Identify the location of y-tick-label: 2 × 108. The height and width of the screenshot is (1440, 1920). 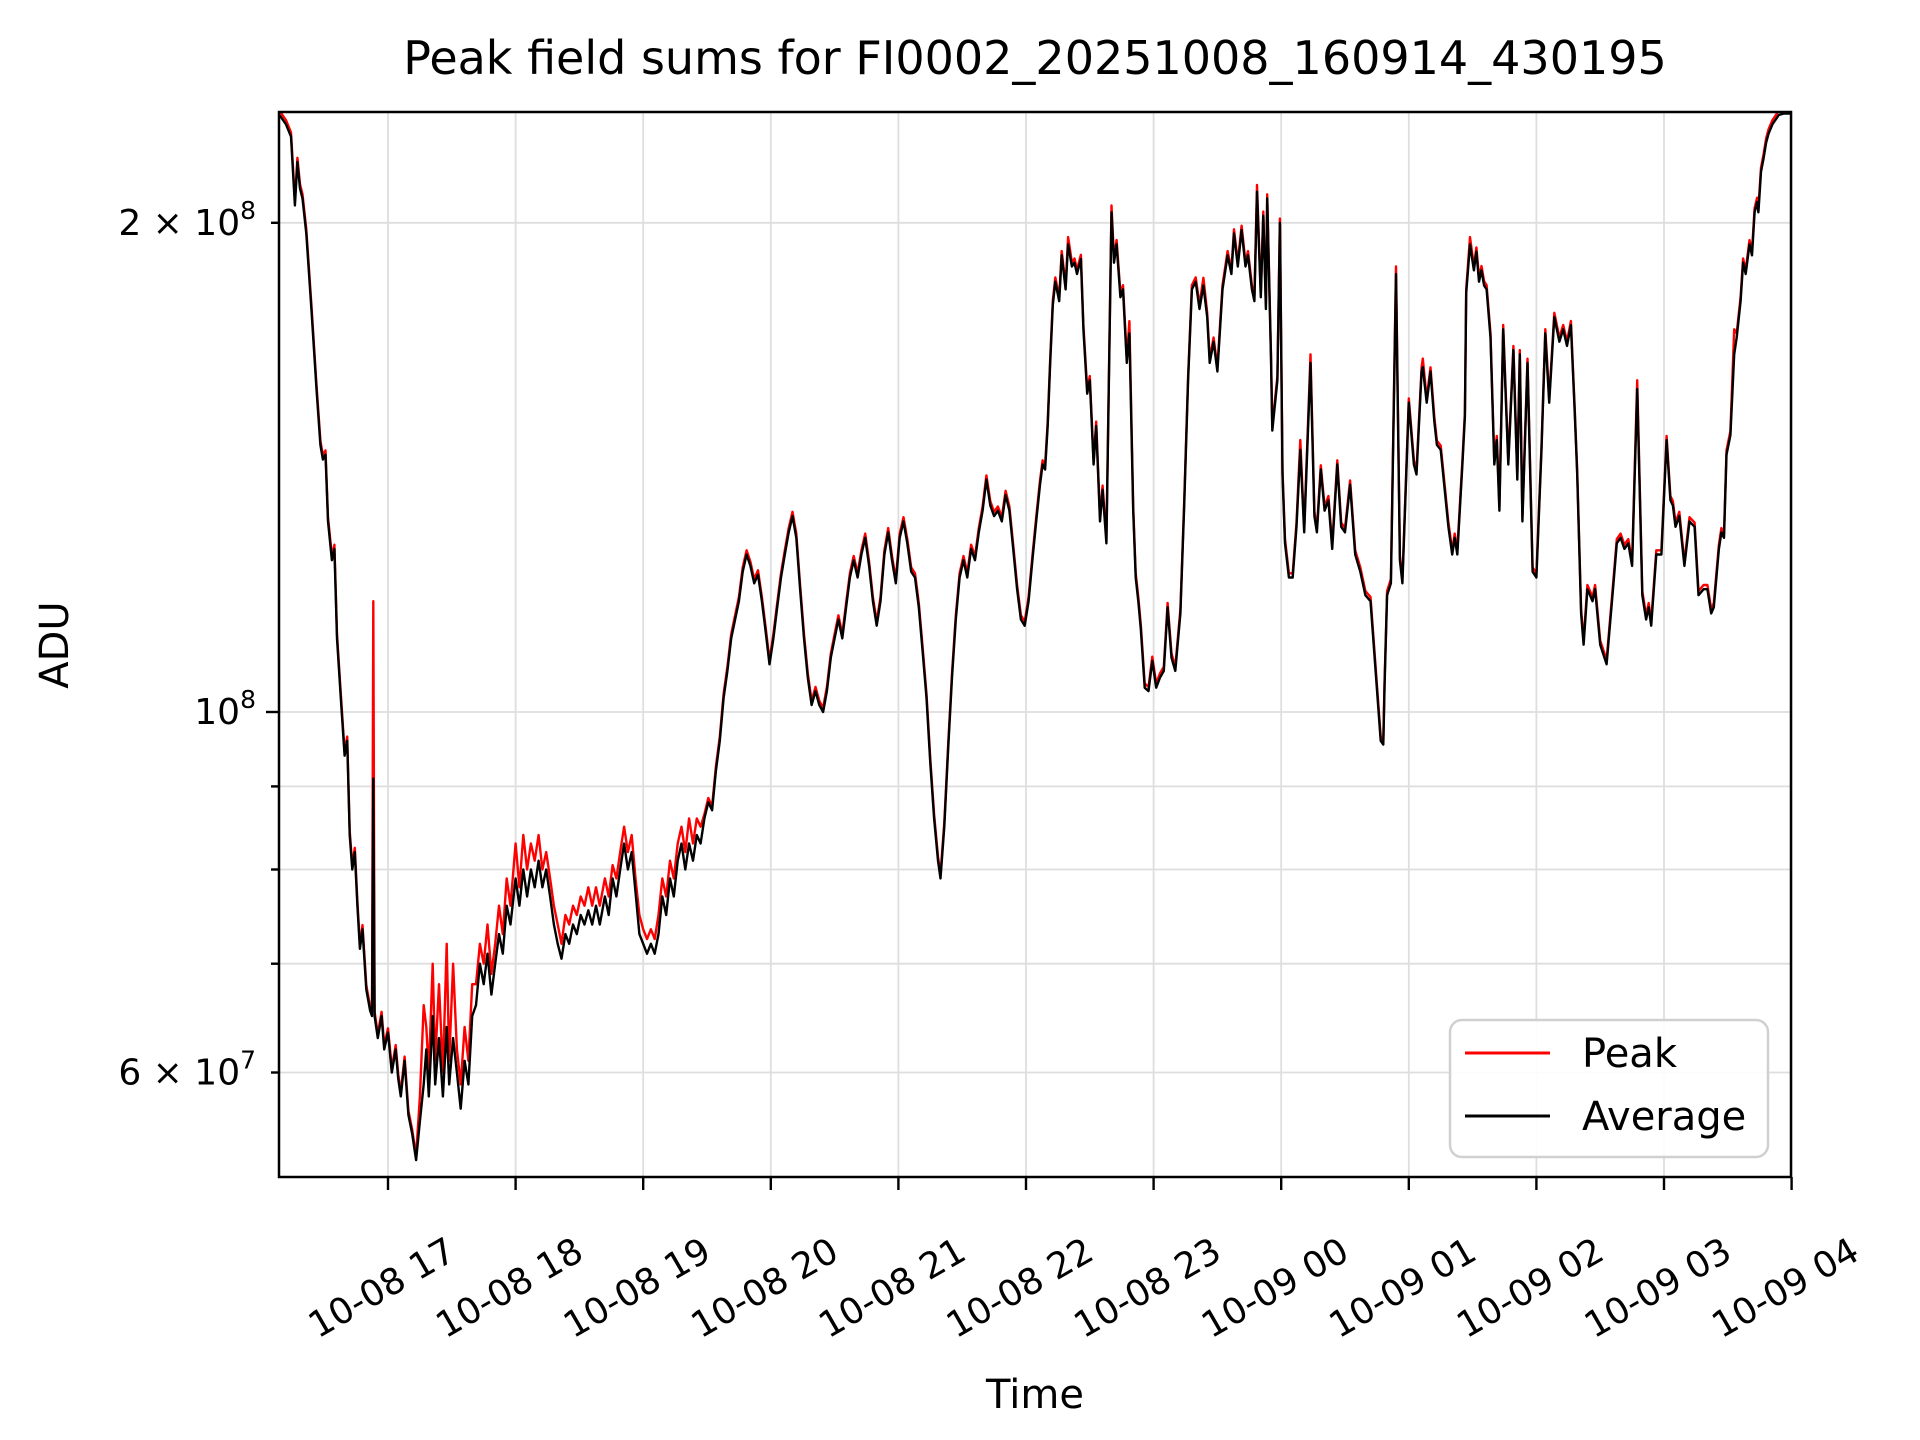
(187, 220).